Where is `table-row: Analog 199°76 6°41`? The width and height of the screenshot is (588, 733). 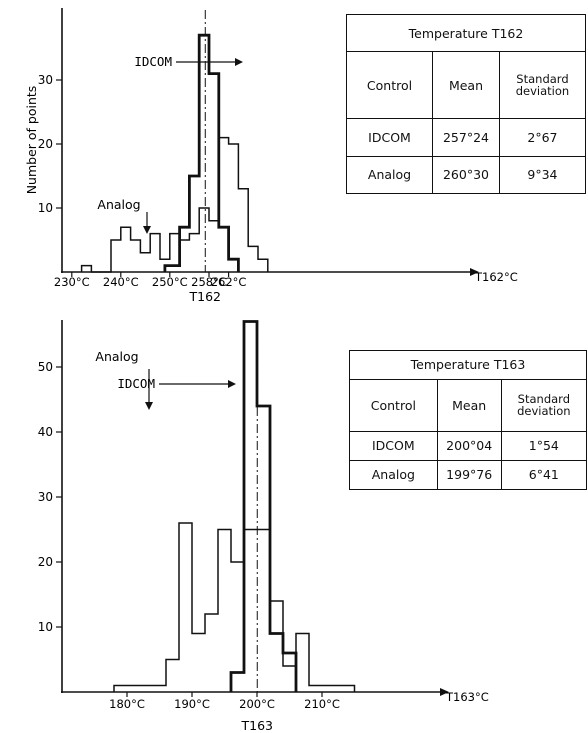
table-row: Analog 199°76 6°41 is located at coordinates (468, 475).